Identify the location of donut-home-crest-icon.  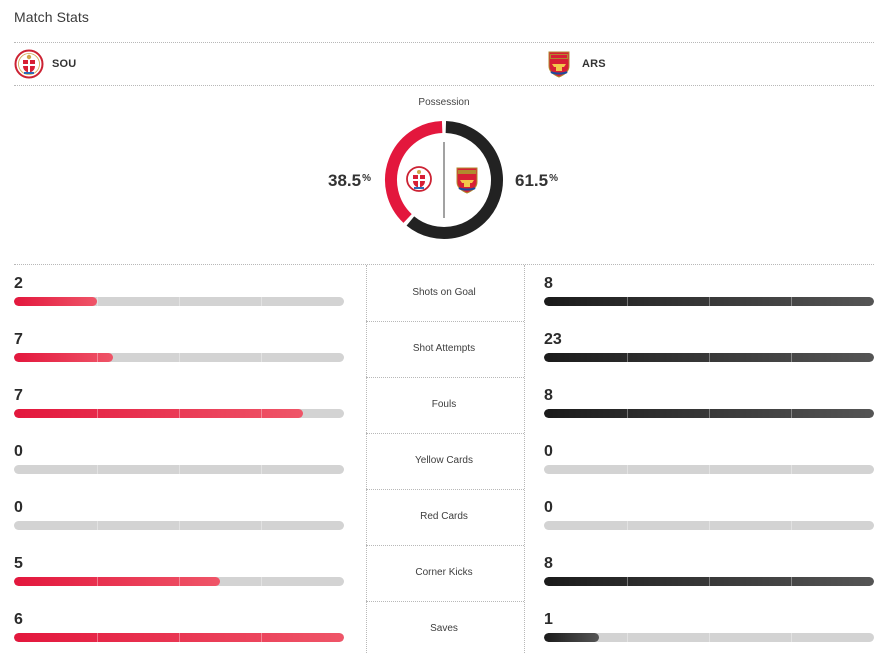
(419, 179).